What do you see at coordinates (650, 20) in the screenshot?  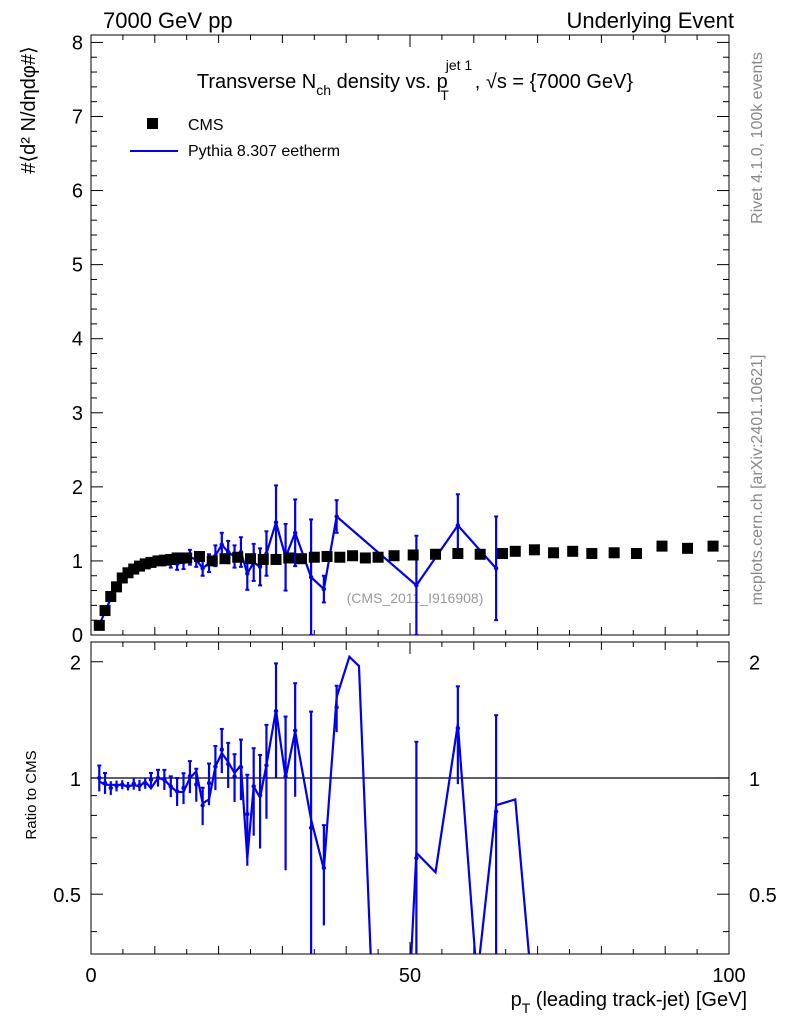 I see `header-right: Underlying Event` at bounding box center [650, 20].